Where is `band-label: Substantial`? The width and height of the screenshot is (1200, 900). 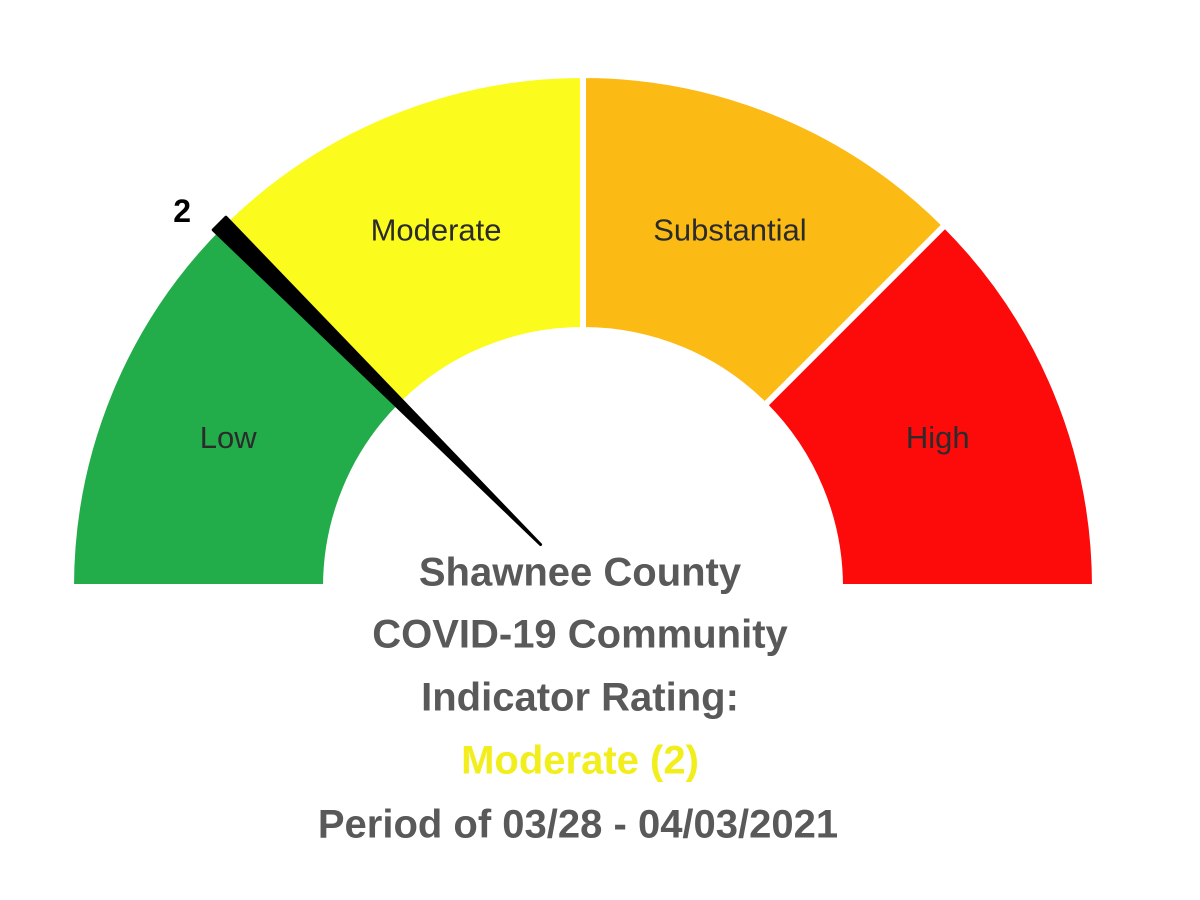 band-label: Substantial is located at coordinates (729, 229).